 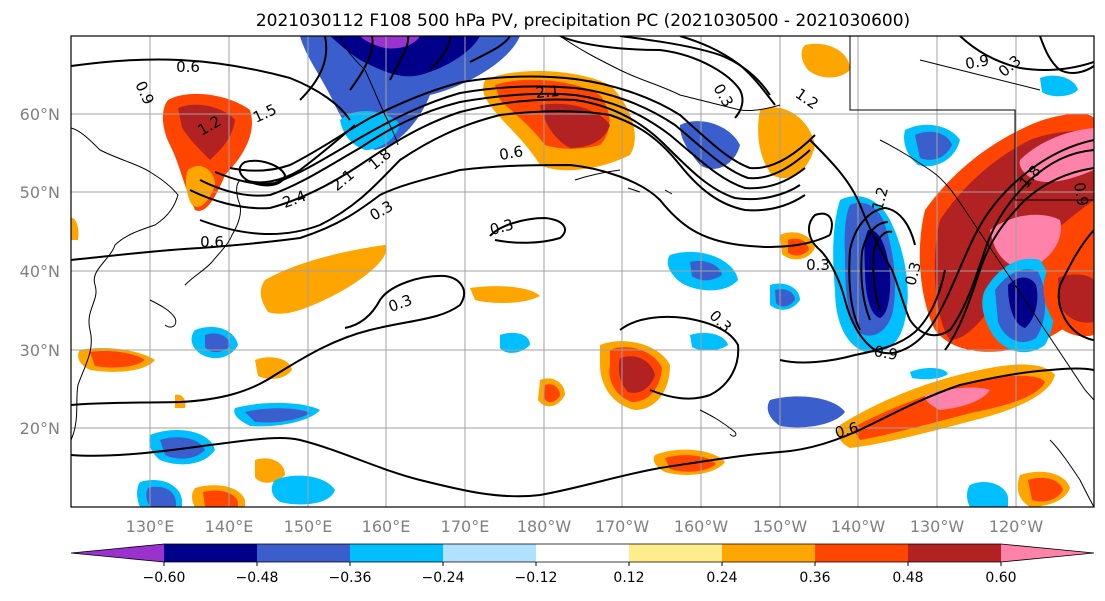 What do you see at coordinates (721, 578) in the screenshot?
I see `colorbar-tick-label: 0.24` at bounding box center [721, 578].